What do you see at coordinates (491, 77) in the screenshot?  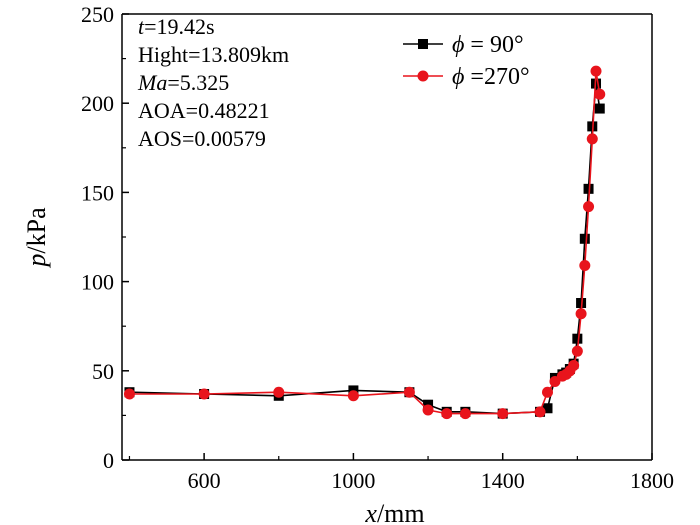 I see `legend-label: ϕ =270°` at bounding box center [491, 77].